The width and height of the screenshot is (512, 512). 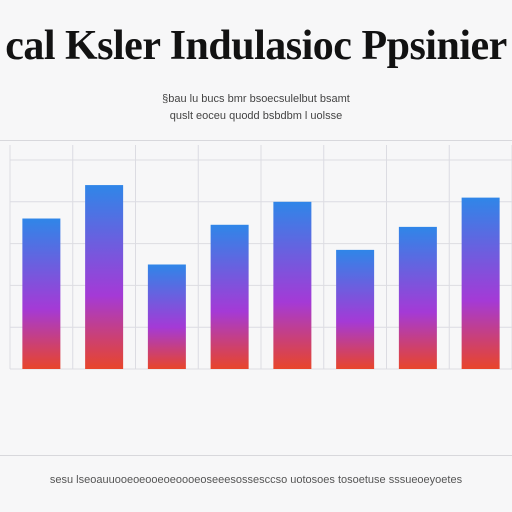 I want to click on chart-title: cal Ksler Indulasioc Ppsinier, so click(x=256, y=46).